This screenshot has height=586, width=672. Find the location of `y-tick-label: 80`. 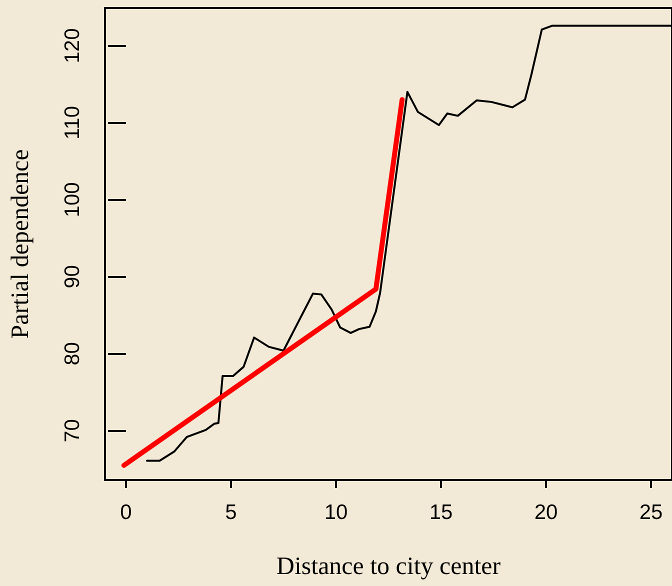

y-tick-label: 80 is located at coordinates (72, 354).